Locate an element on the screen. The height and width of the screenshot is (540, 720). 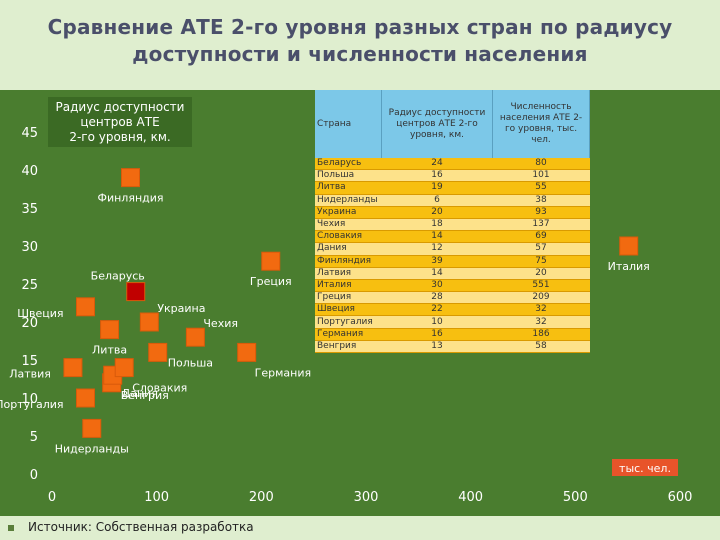
table-row: Швеция 22 32 is located at coordinates (452, 310).